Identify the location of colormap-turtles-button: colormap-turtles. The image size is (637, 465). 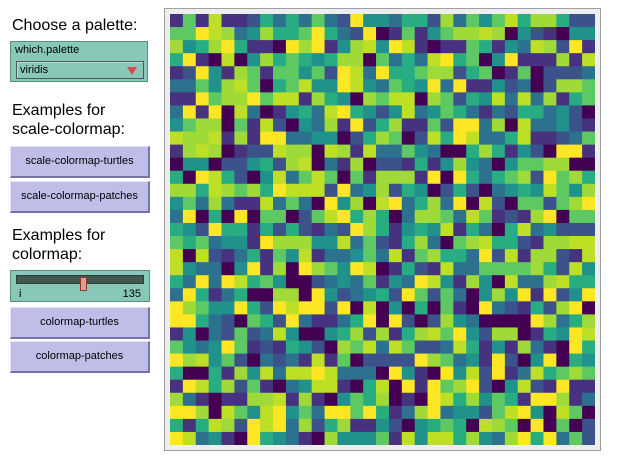
(80, 323).